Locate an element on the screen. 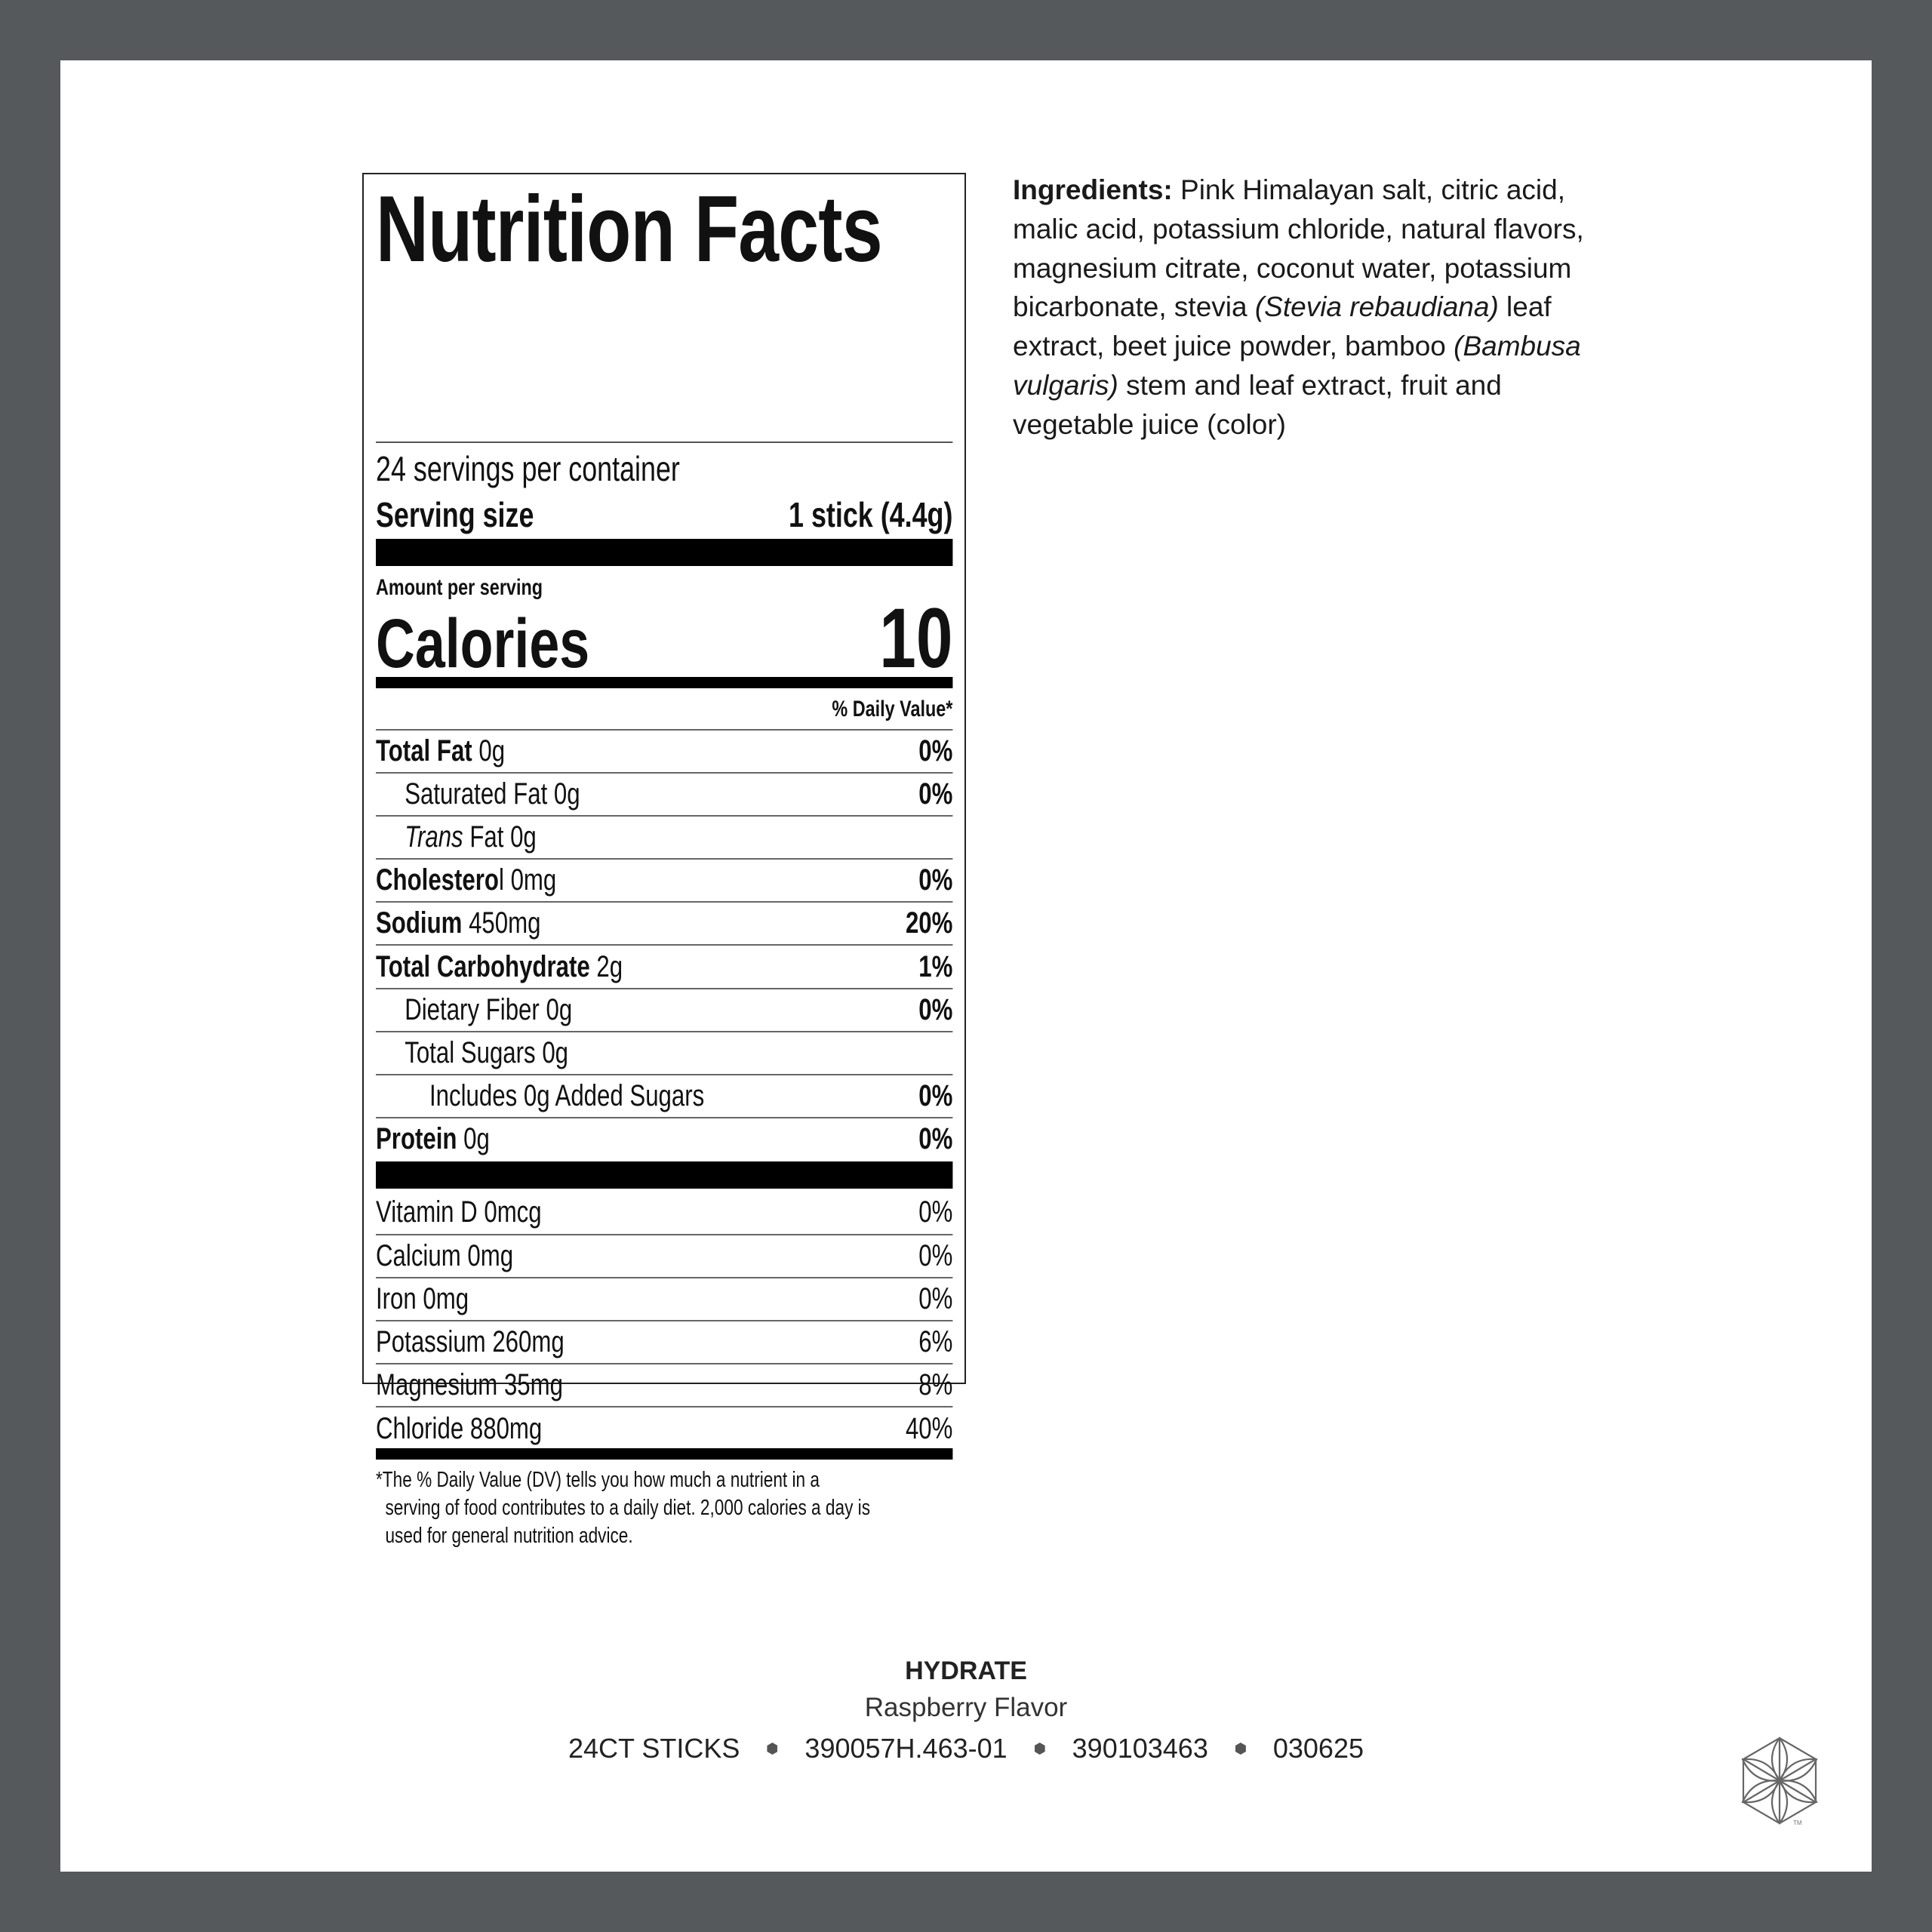  nutrient-name: Total Carbohydrate is located at coordinates (483, 966).